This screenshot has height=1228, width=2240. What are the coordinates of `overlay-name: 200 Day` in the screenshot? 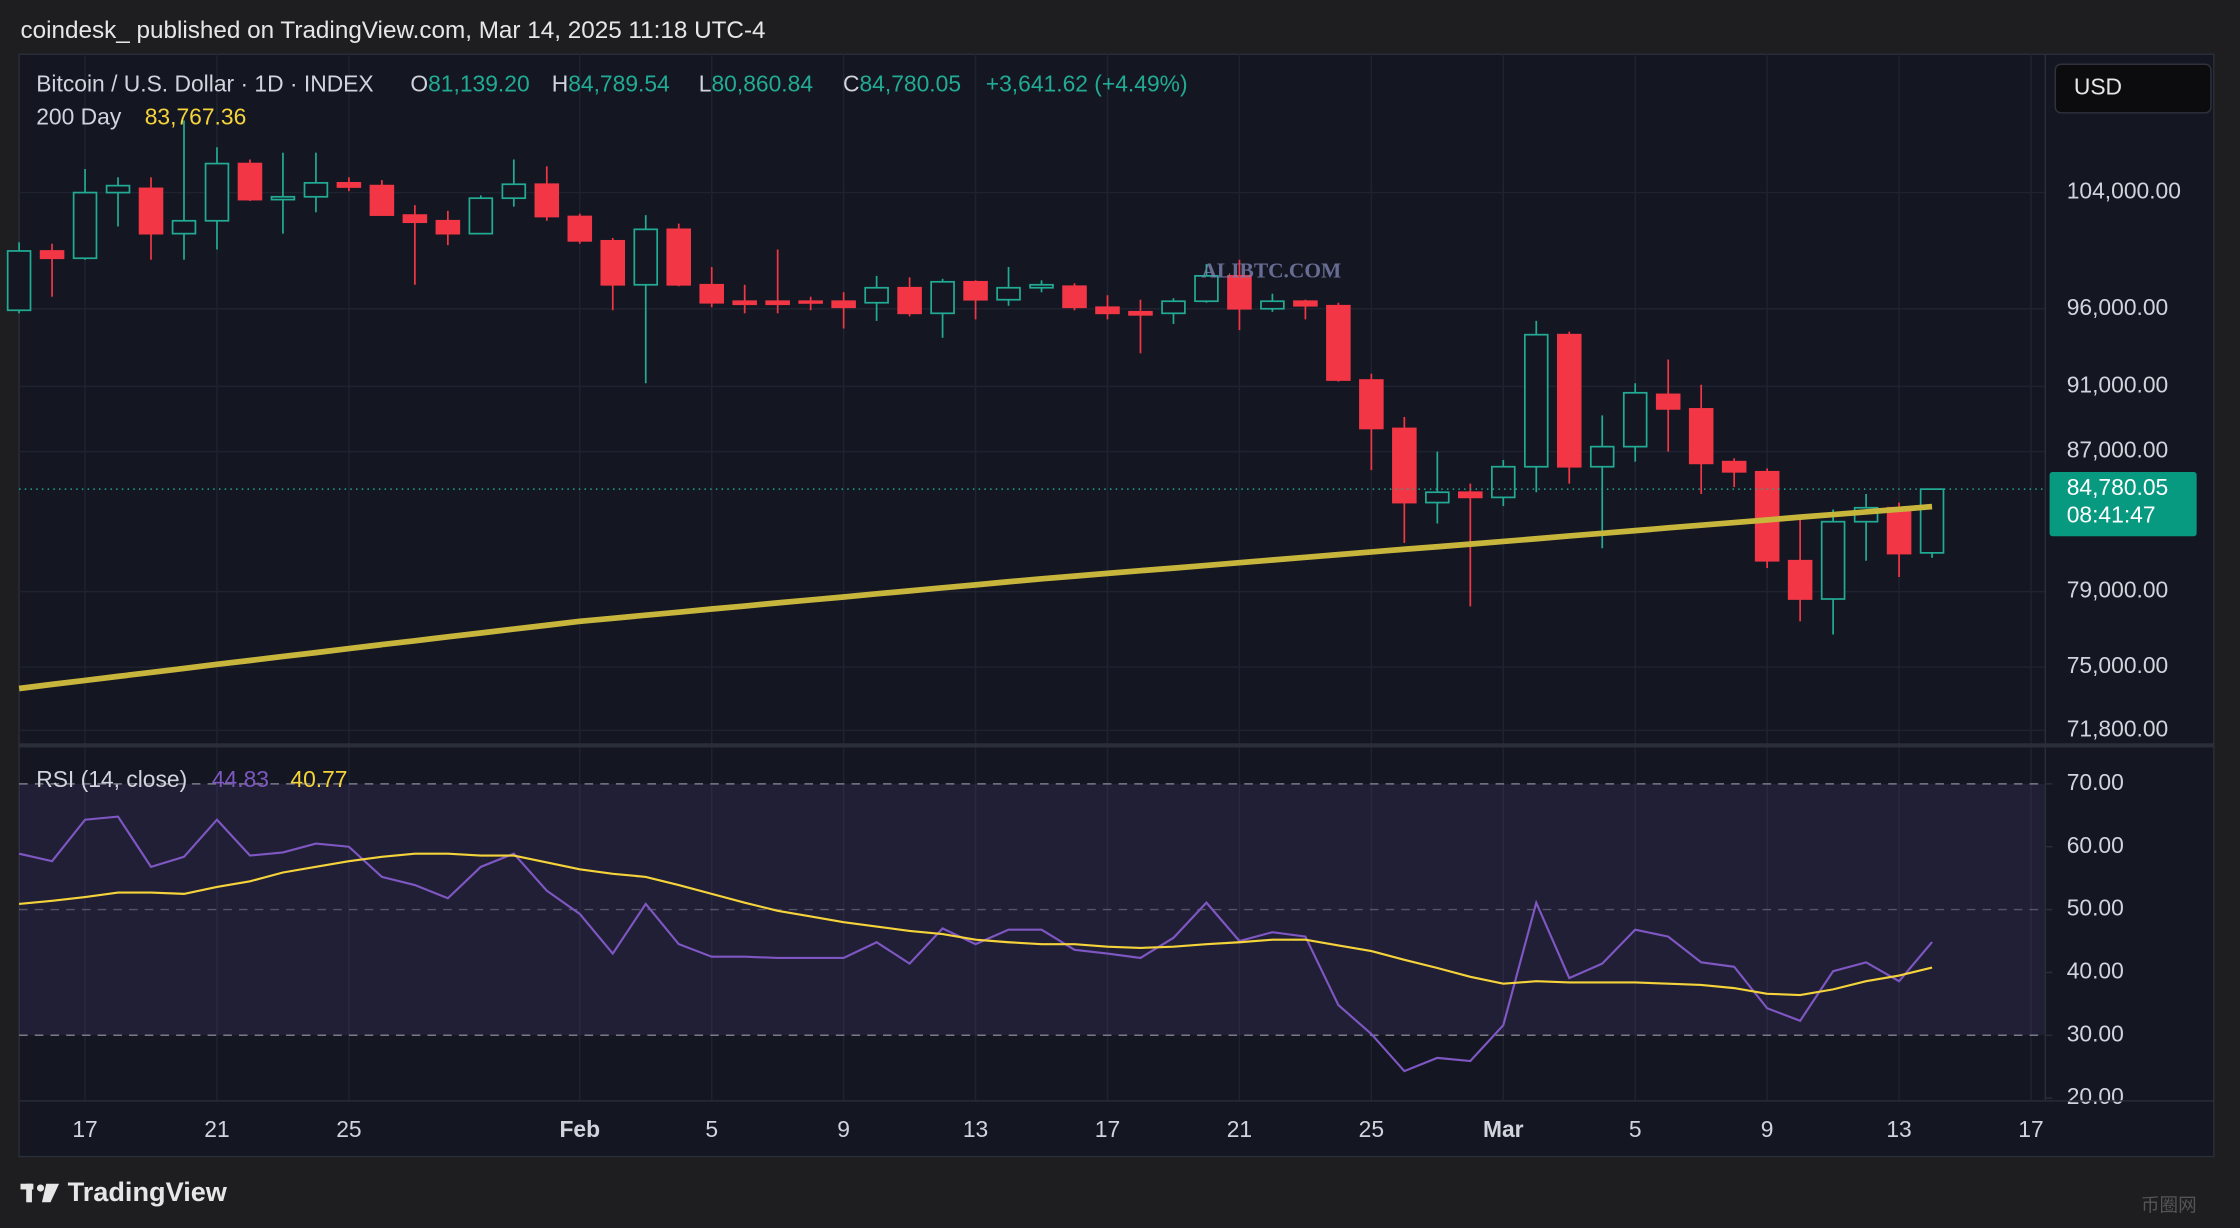 It's located at (79, 117).